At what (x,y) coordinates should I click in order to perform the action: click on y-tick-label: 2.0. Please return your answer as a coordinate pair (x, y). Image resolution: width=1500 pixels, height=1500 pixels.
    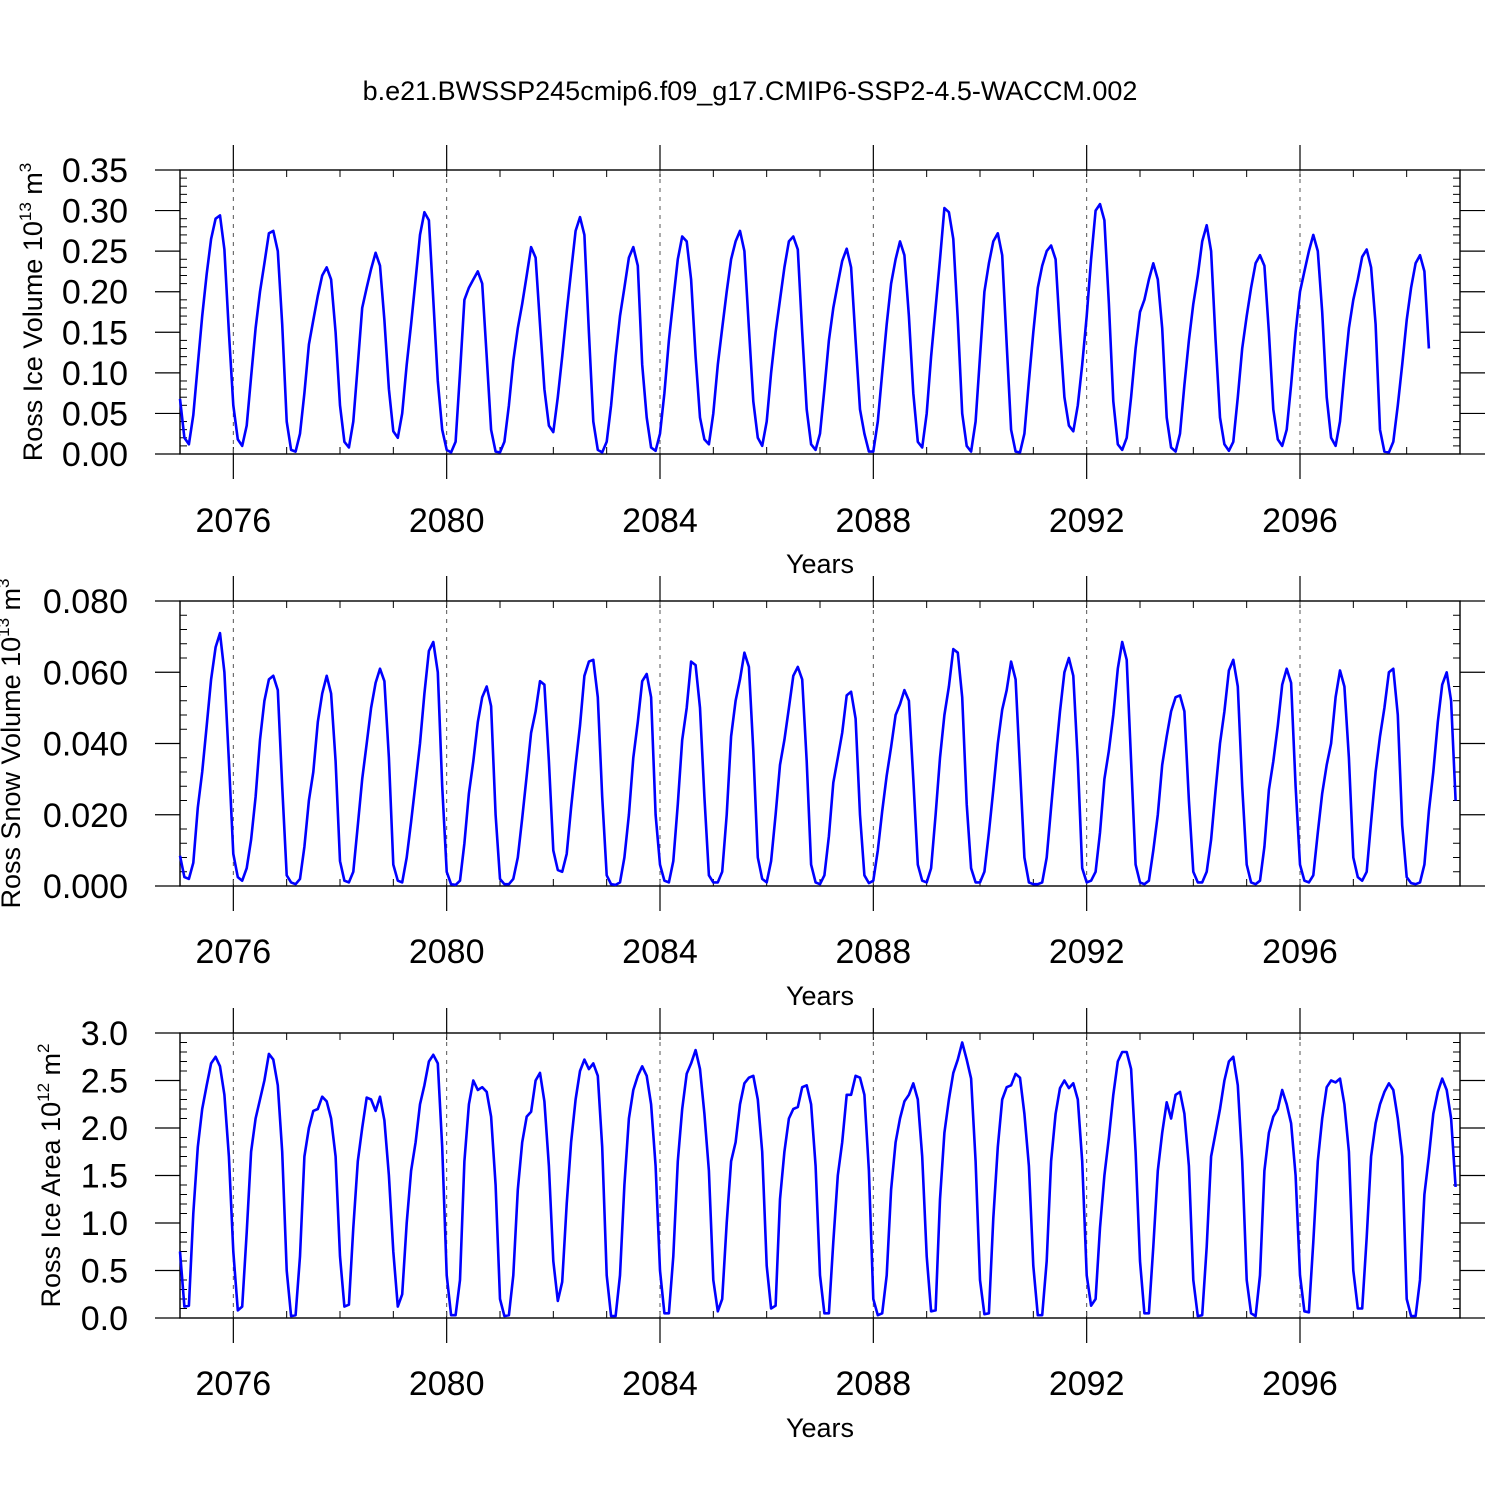
    Looking at the image, I should click on (104, 1129).